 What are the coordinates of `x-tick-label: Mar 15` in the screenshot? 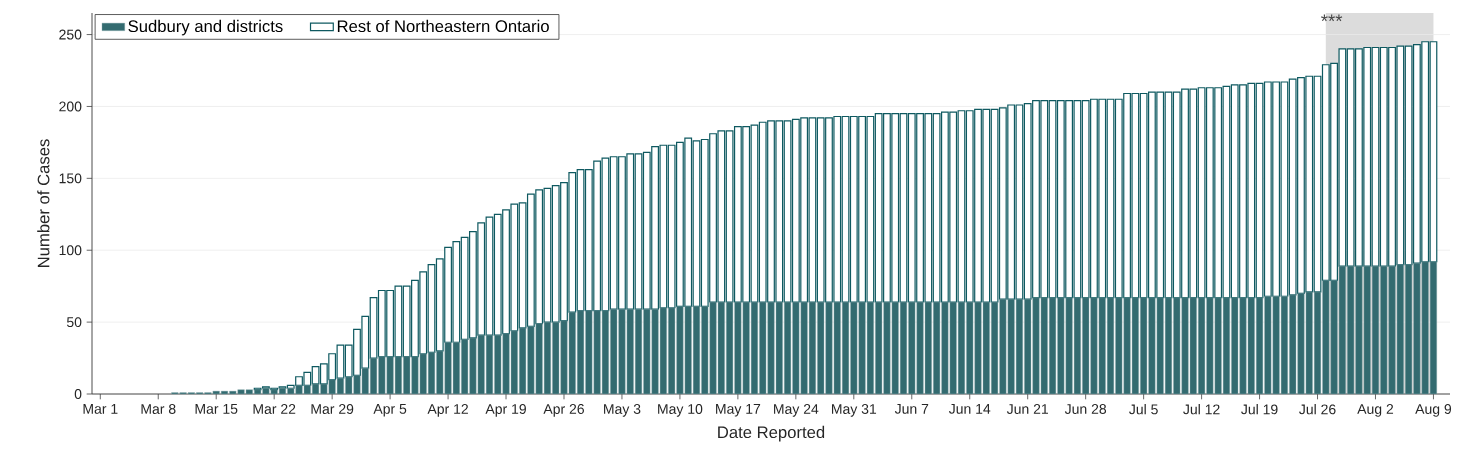 It's located at (216, 409).